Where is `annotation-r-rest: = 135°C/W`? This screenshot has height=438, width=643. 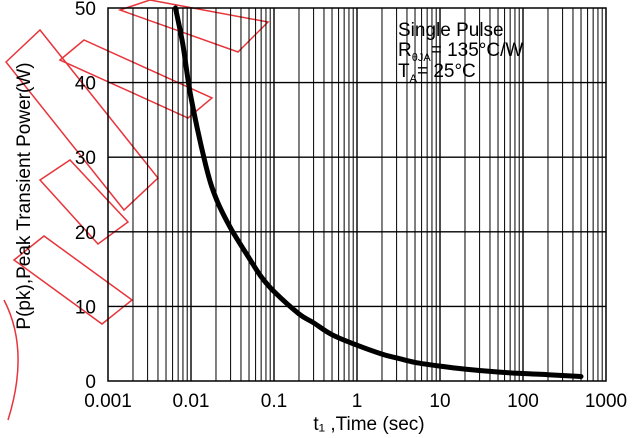 annotation-r-rest: = 135°C/W is located at coordinates (477, 50).